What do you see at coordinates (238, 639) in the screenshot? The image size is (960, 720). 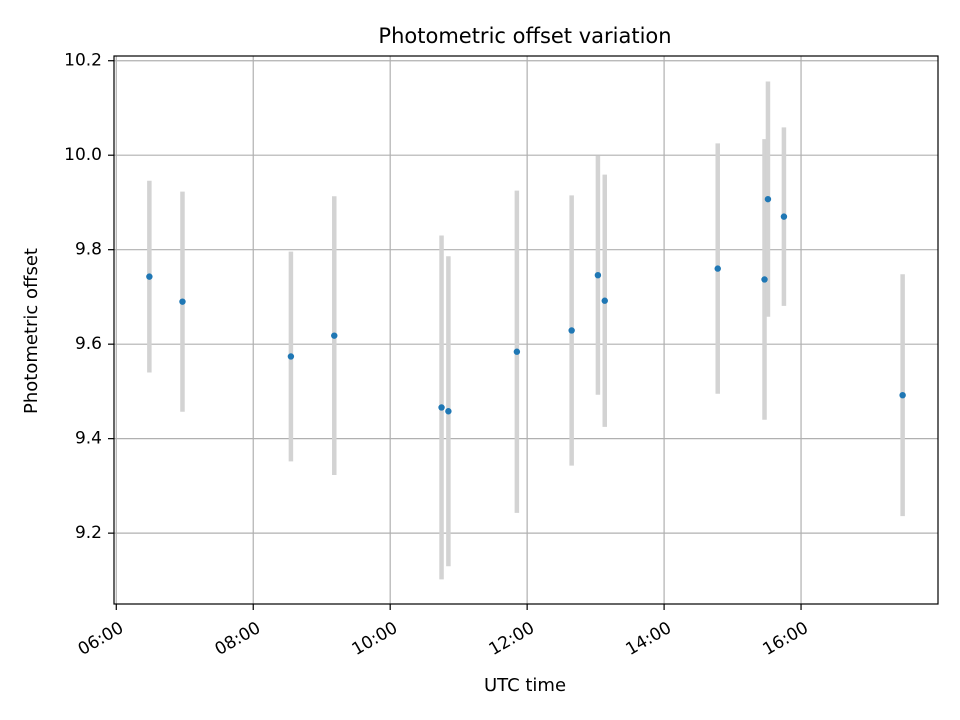 I see `x-tick-label: 08:00` at bounding box center [238, 639].